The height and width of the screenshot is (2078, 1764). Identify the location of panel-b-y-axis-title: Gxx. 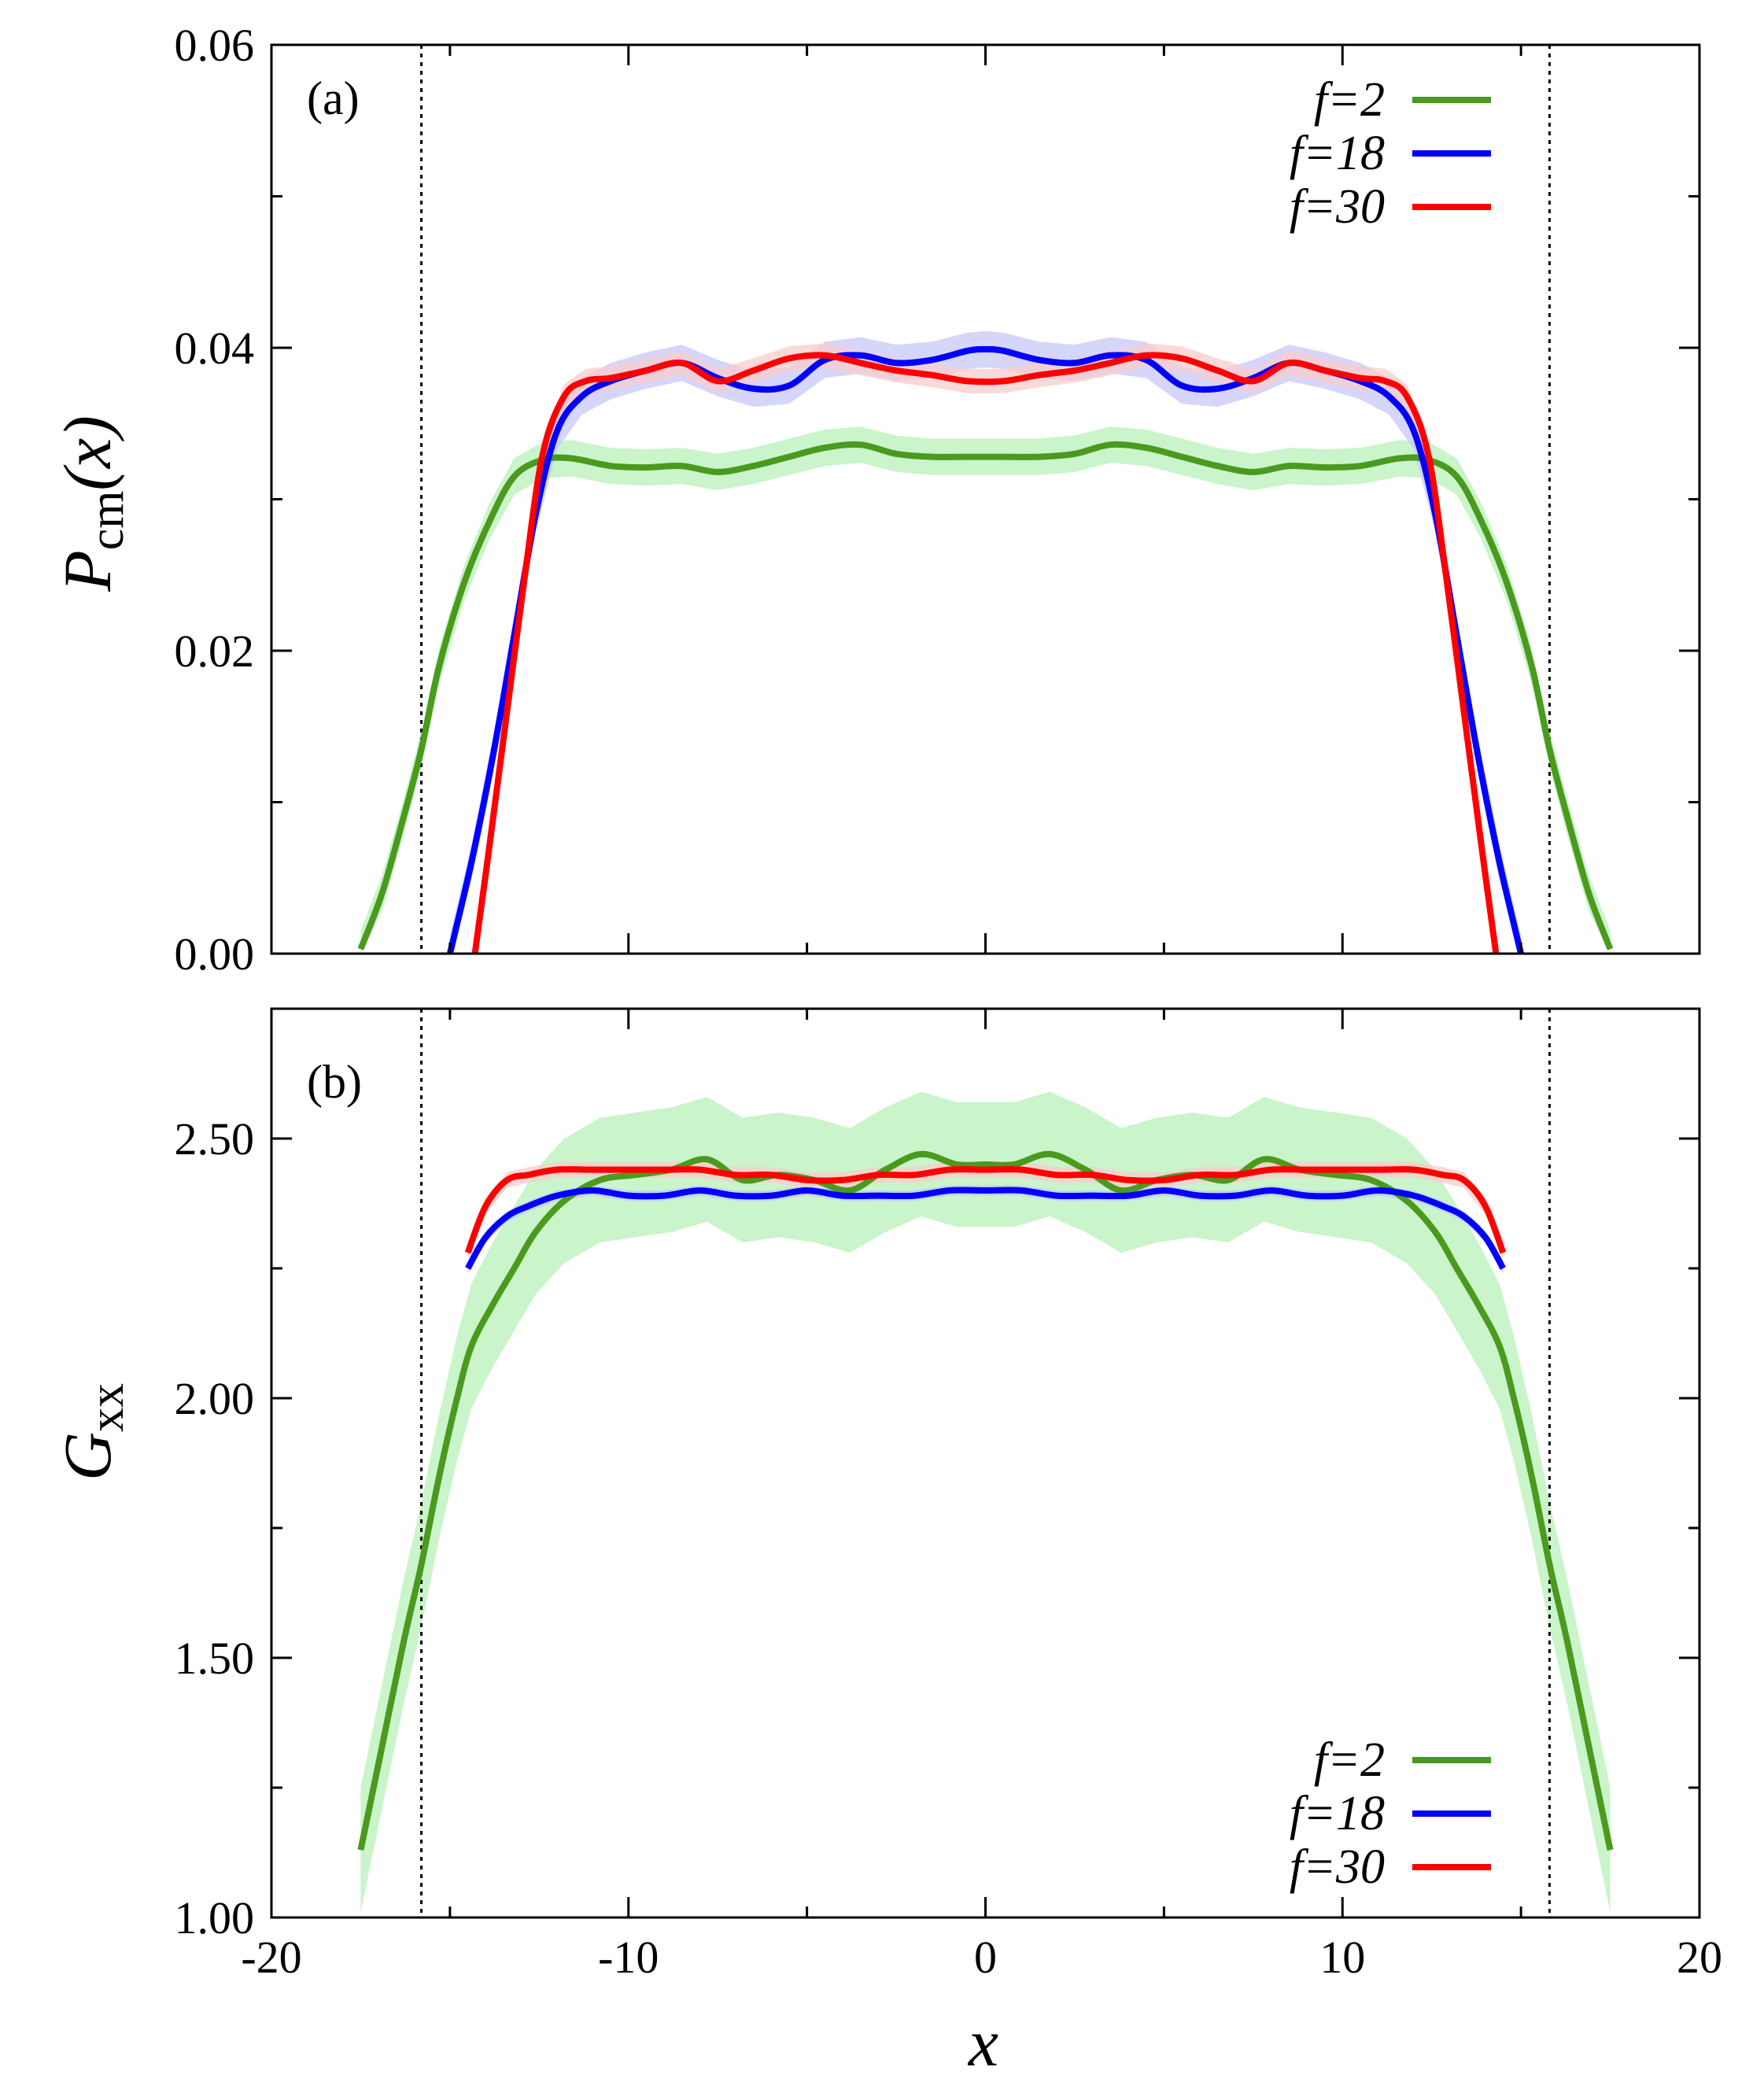
(92, 1432).